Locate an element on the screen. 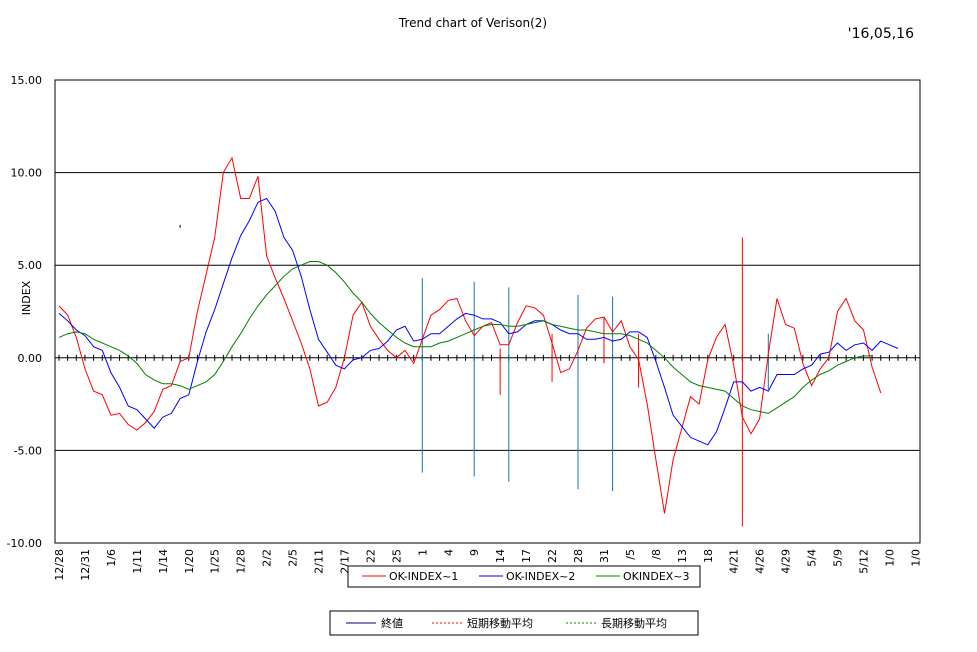 This screenshot has height=652, width=977. x-tick-label: 9 is located at coordinates (474, 552).